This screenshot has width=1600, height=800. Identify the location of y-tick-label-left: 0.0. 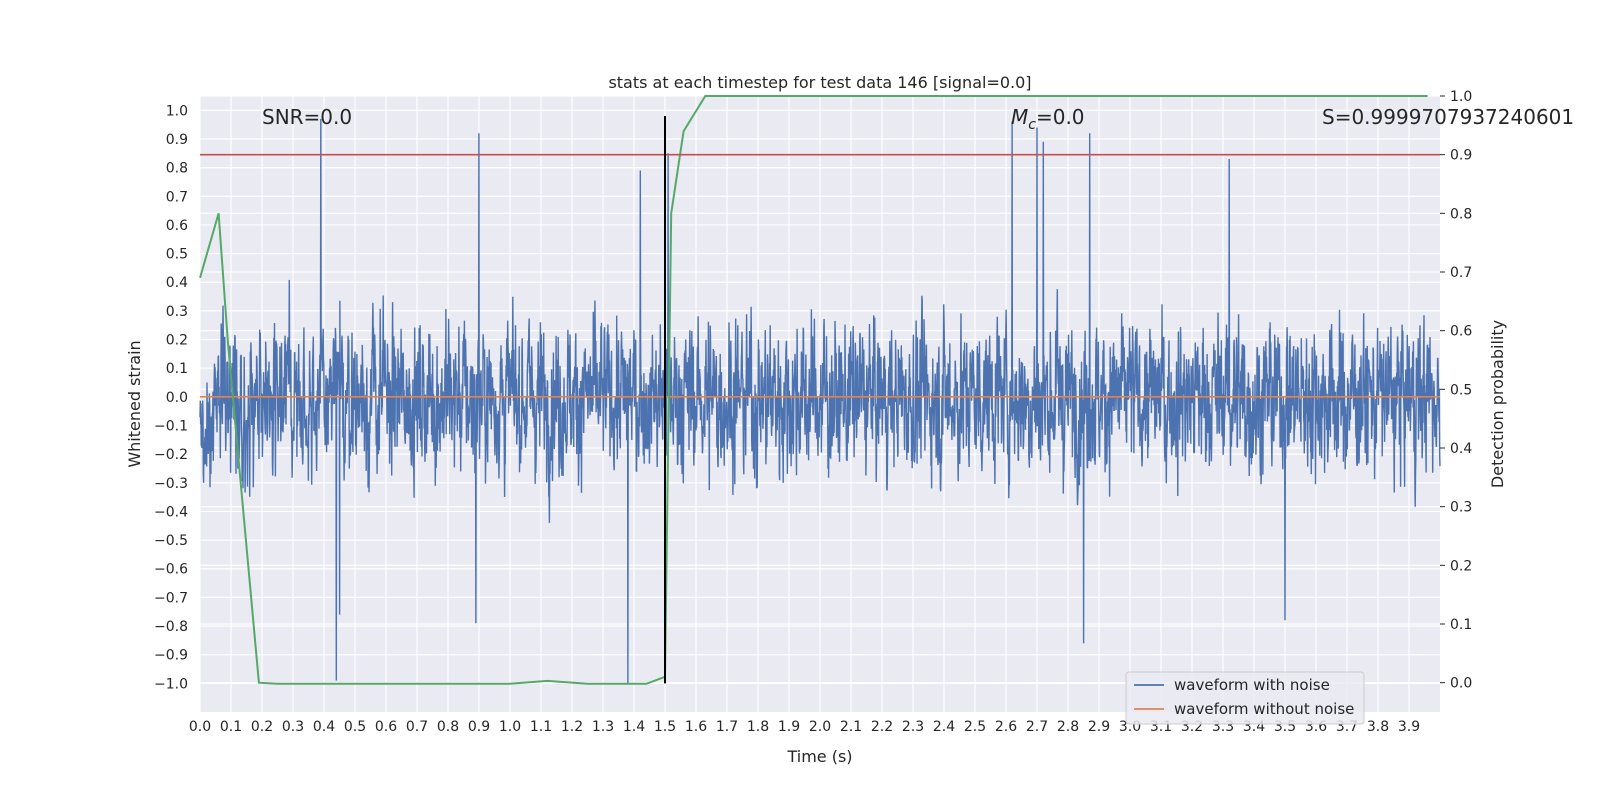
(177, 398).